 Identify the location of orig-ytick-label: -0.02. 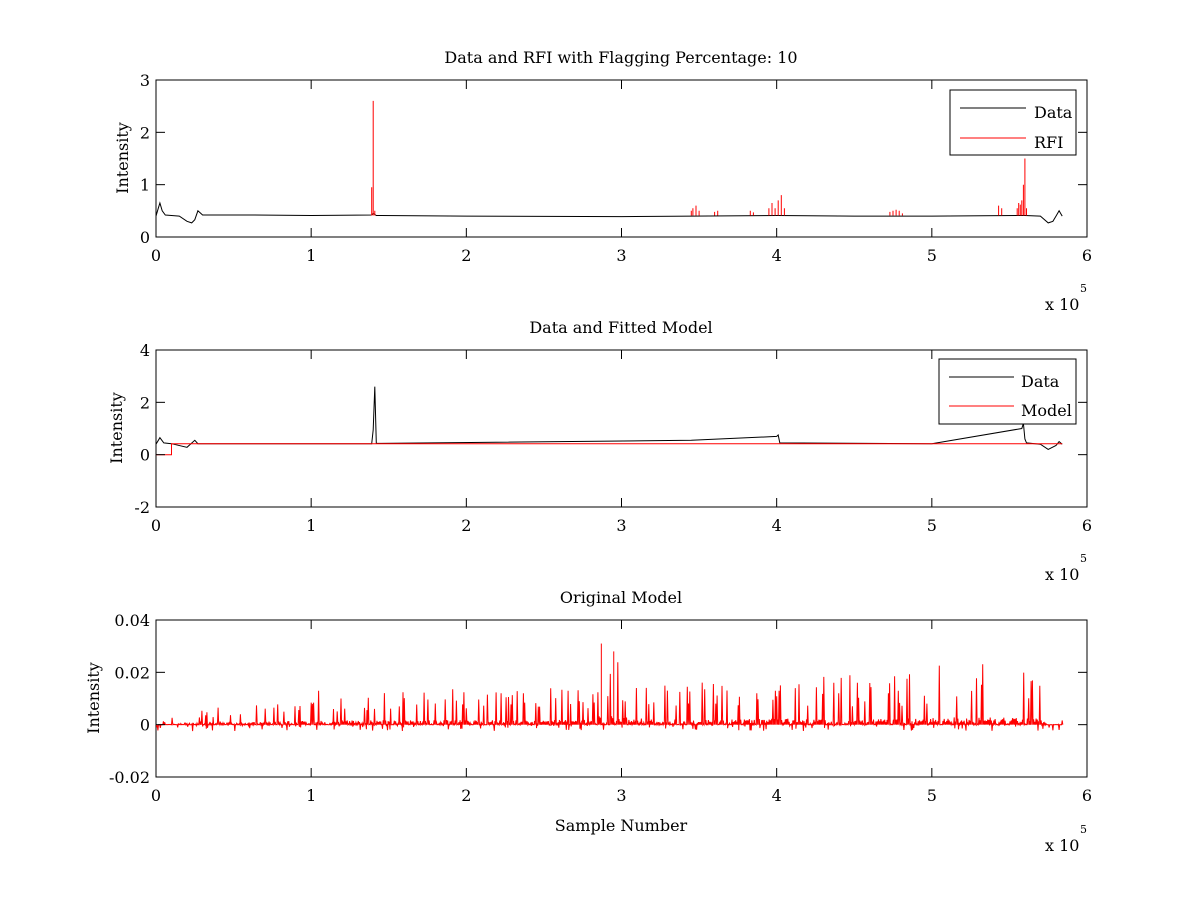
(129, 777).